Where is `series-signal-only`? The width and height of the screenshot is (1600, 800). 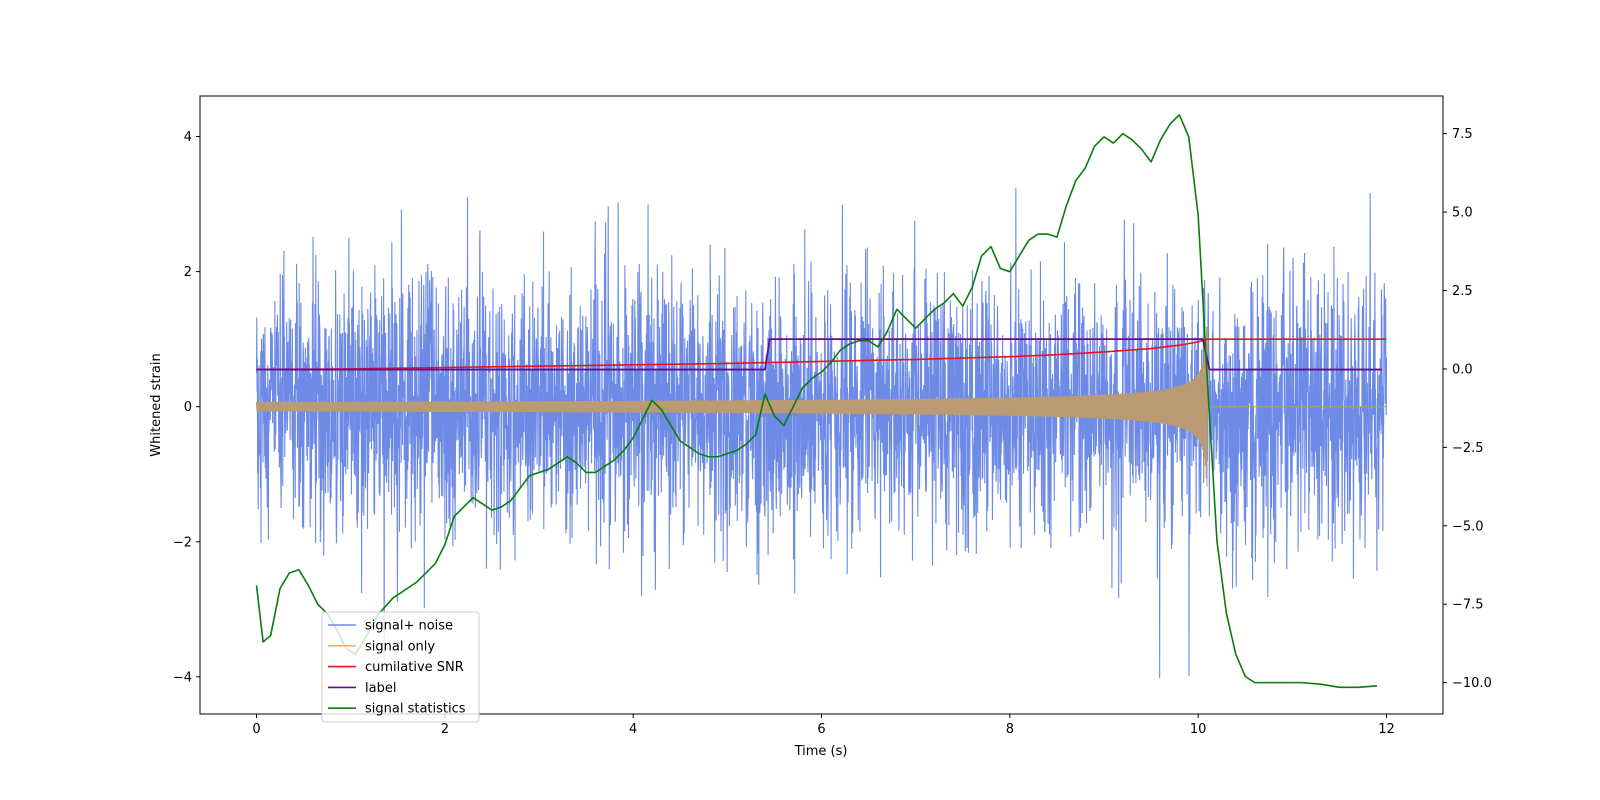
series-signal-only is located at coordinates (821, 406).